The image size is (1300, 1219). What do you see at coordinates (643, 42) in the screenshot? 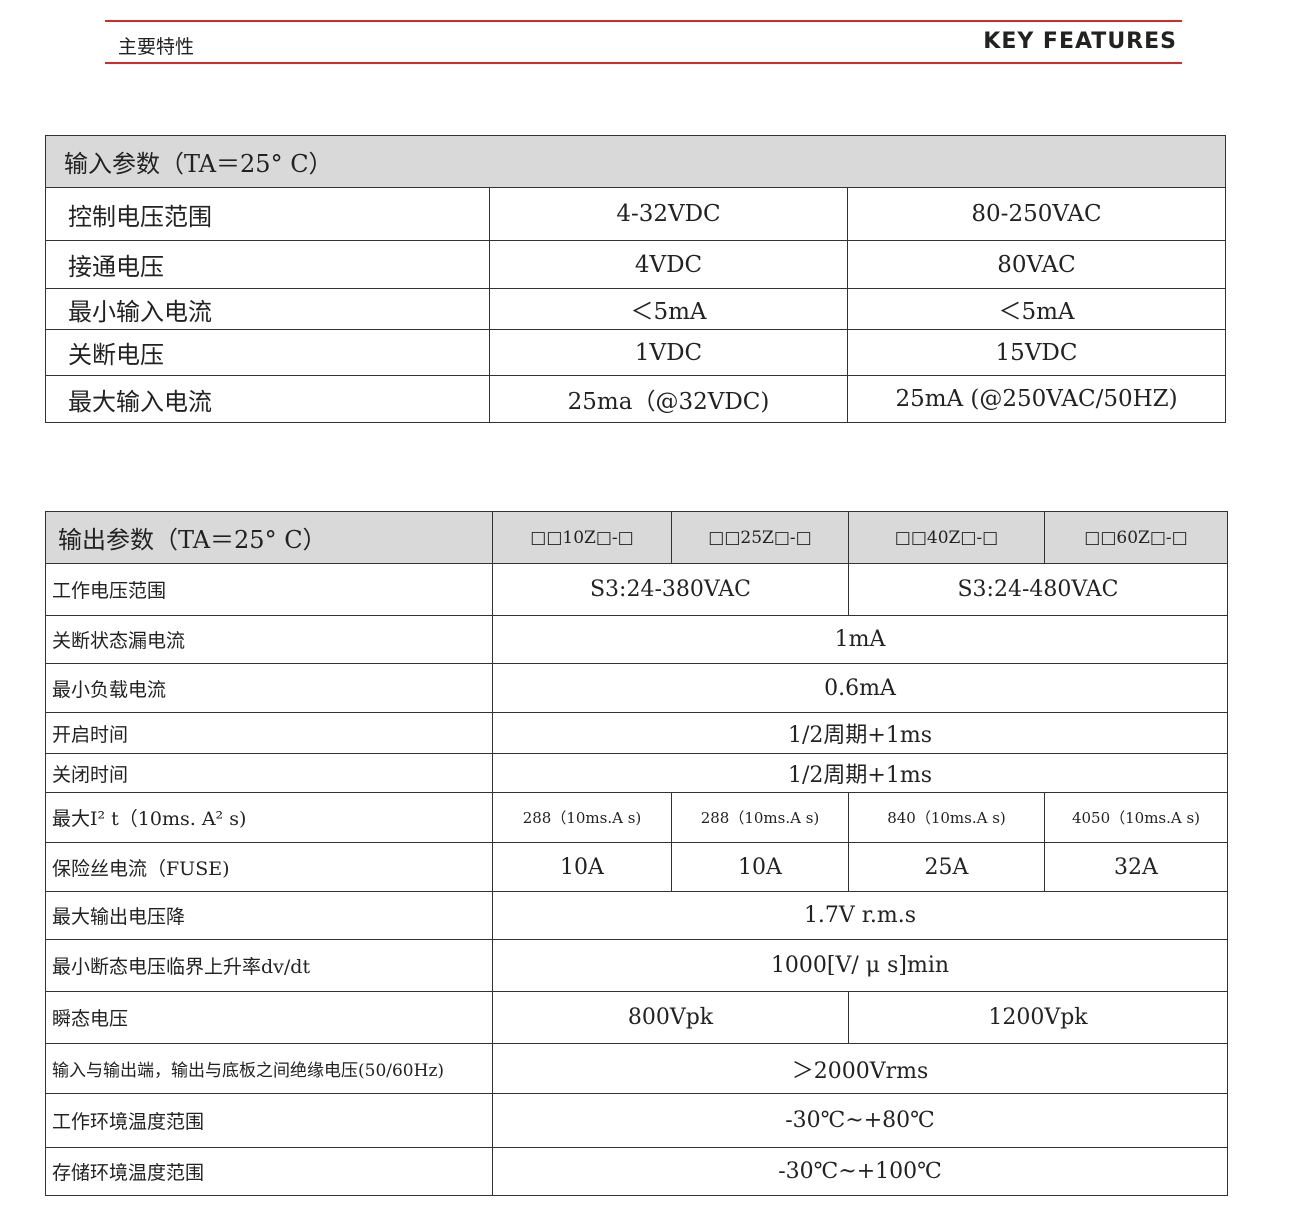
I see `section-header: 主要特性 KEY FEATURES` at bounding box center [643, 42].